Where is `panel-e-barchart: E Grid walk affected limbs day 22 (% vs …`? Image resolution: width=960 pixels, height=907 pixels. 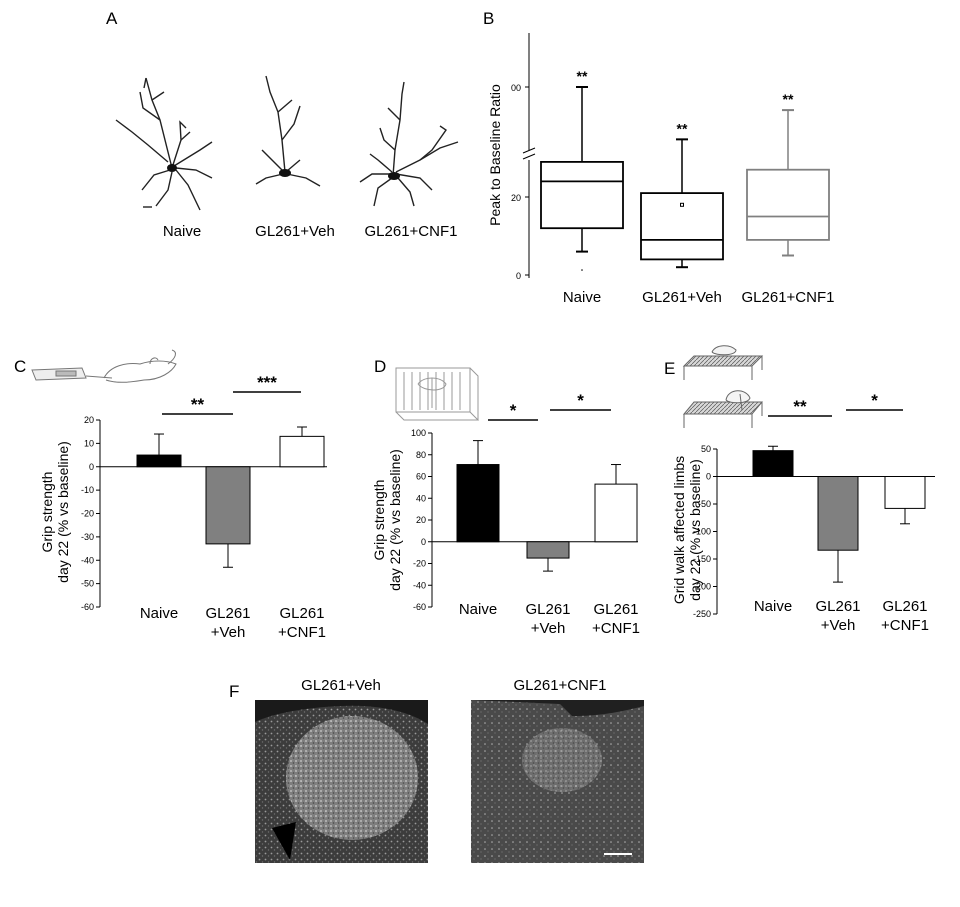
panel-e-barchart: E Grid walk affected limbs day 22 (% vs … is located at coordinates (799, 489).